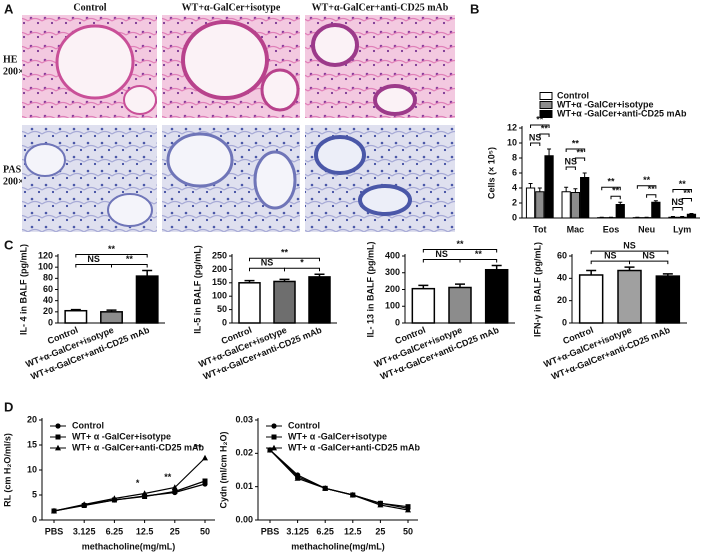 The image size is (709, 556). Describe the element at coordinates (48, 278) in the screenshot. I see `y-tick-label: 80` at that location.